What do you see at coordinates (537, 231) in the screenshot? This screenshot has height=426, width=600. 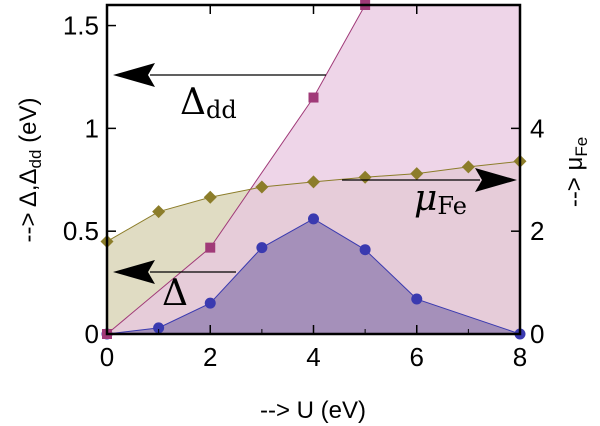 I see `y-right-tick-label-1: 2` at bounding box center [537, 231].